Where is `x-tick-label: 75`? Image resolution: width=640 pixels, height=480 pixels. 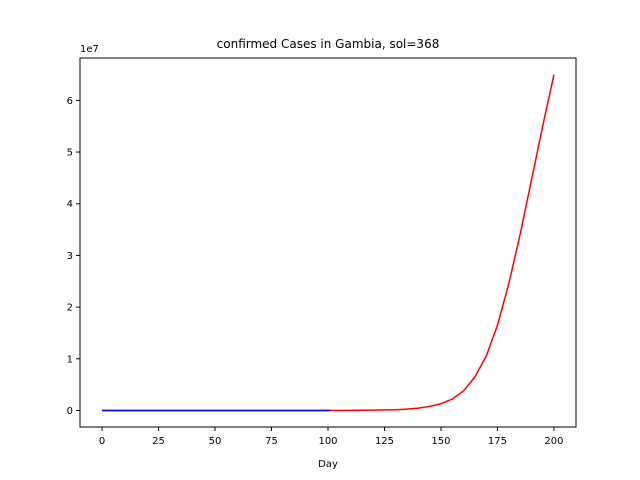
x-tick-label: 75 is located at coordinates (271, 441).